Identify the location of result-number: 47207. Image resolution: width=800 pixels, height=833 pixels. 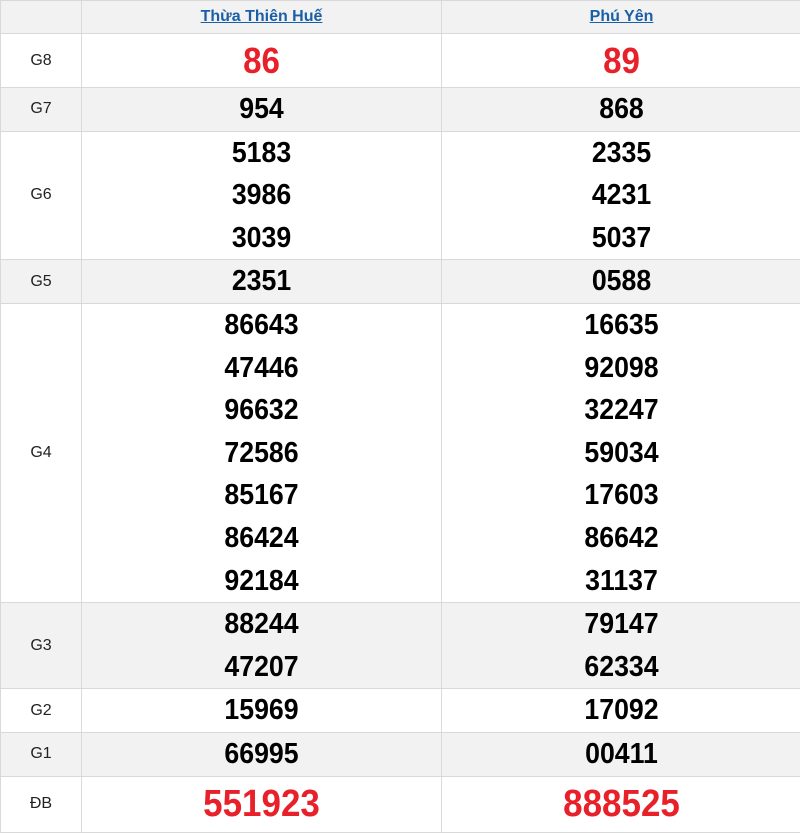
(261, 667).